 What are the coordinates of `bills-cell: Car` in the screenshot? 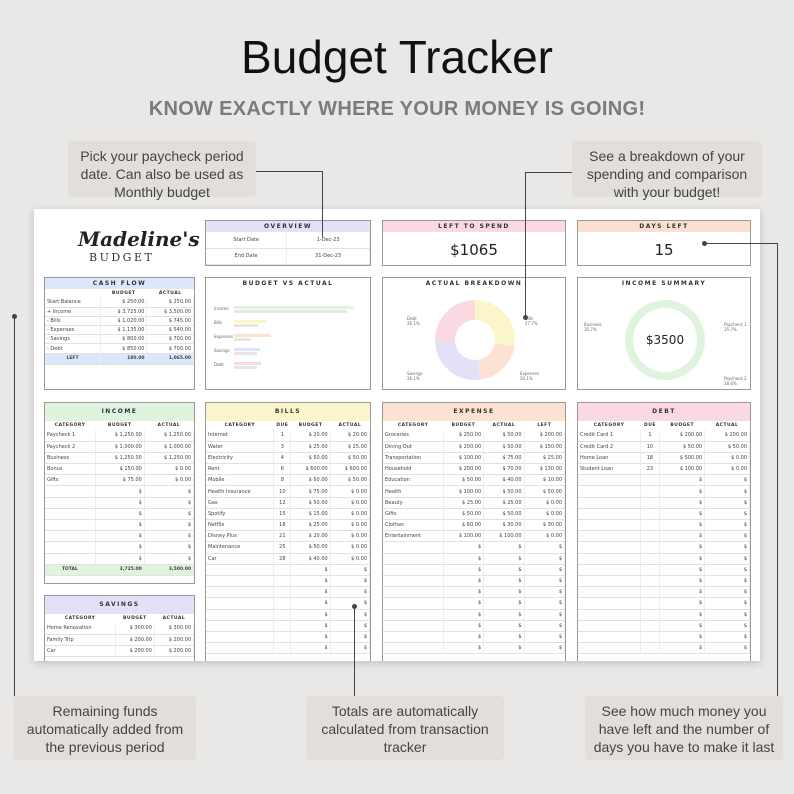 It's located at (240, 559).